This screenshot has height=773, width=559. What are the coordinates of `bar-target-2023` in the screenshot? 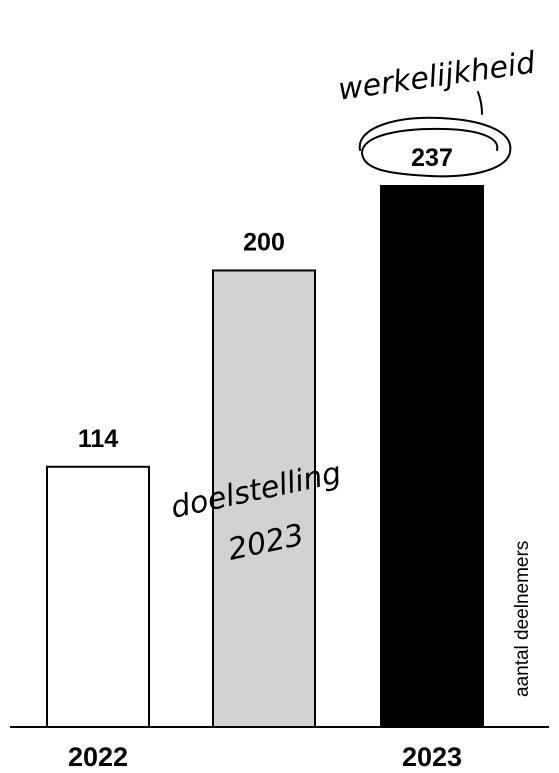 It's located at (264, 498).